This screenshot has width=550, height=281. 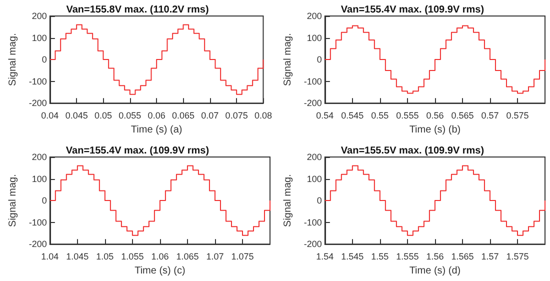 I want to click on x-tick-label: 1.54, so click(x=325, y=256).